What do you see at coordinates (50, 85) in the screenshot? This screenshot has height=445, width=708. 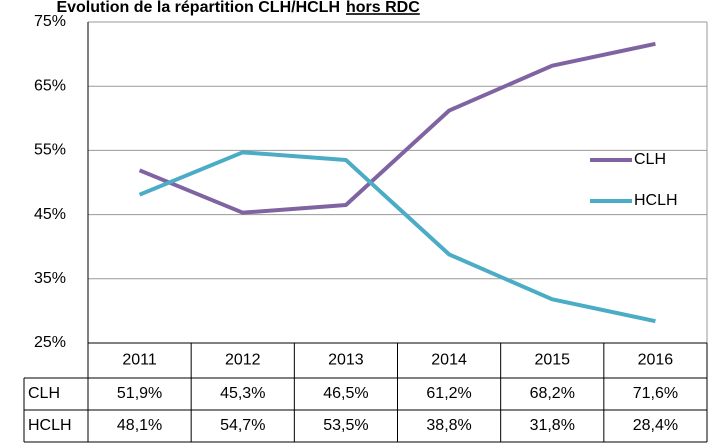 I see `y-tick-label: 65%` at bounding box center [50, 85].